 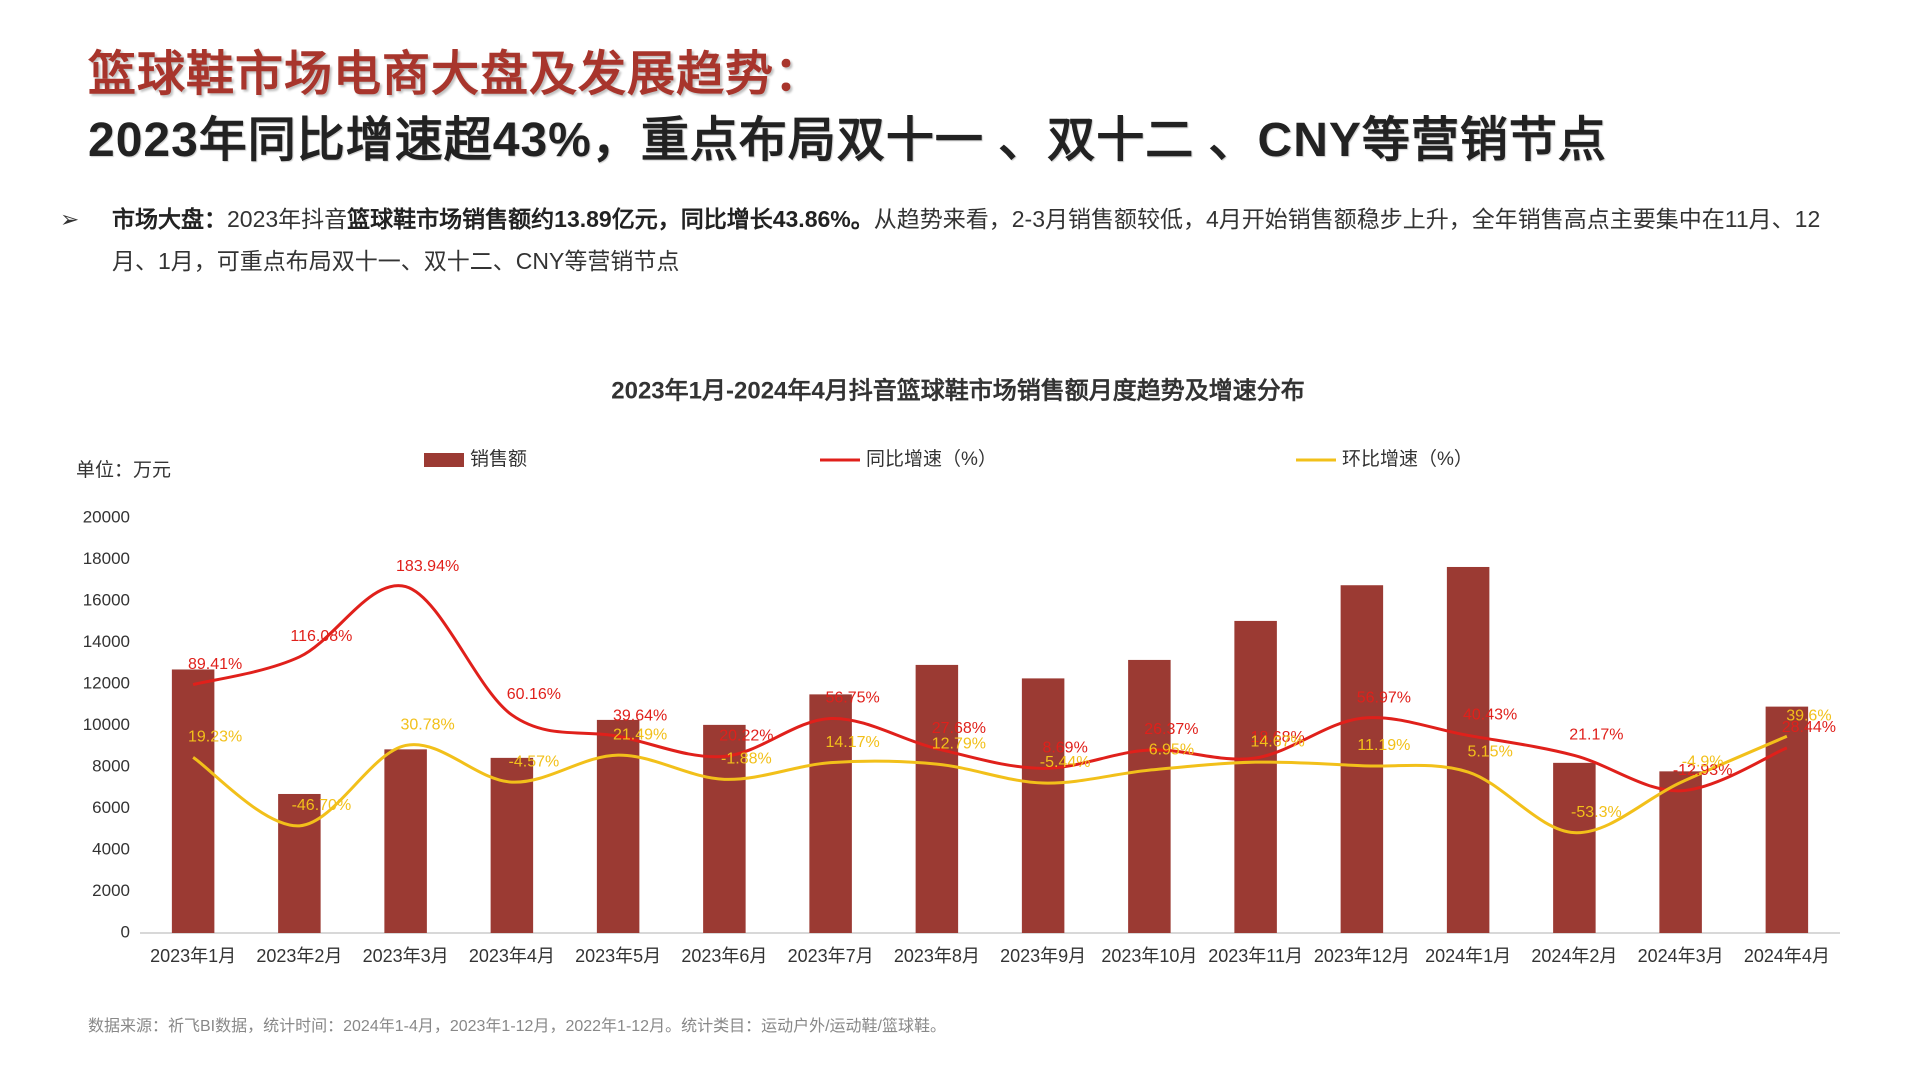 What do you see at coordinates (111, 890) in the screenshot?
I see `y-tick-label: 2000` at bounding box center [111, 890].